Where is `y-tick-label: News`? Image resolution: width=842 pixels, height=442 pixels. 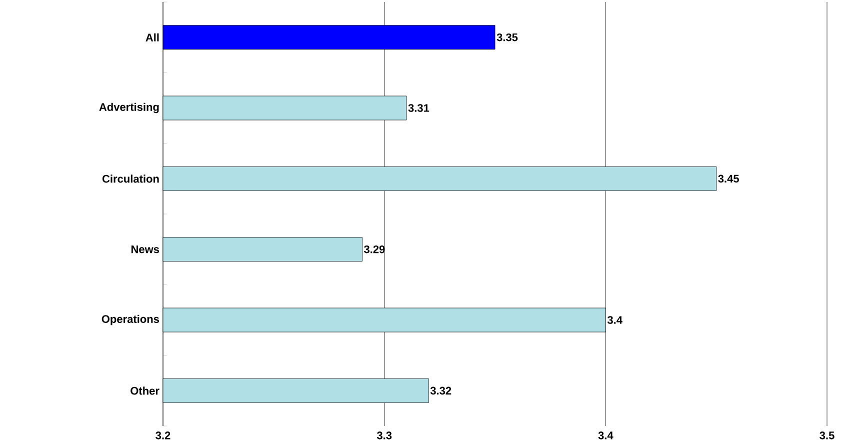
y-tick-label: News is located at coordinates (145, 250).